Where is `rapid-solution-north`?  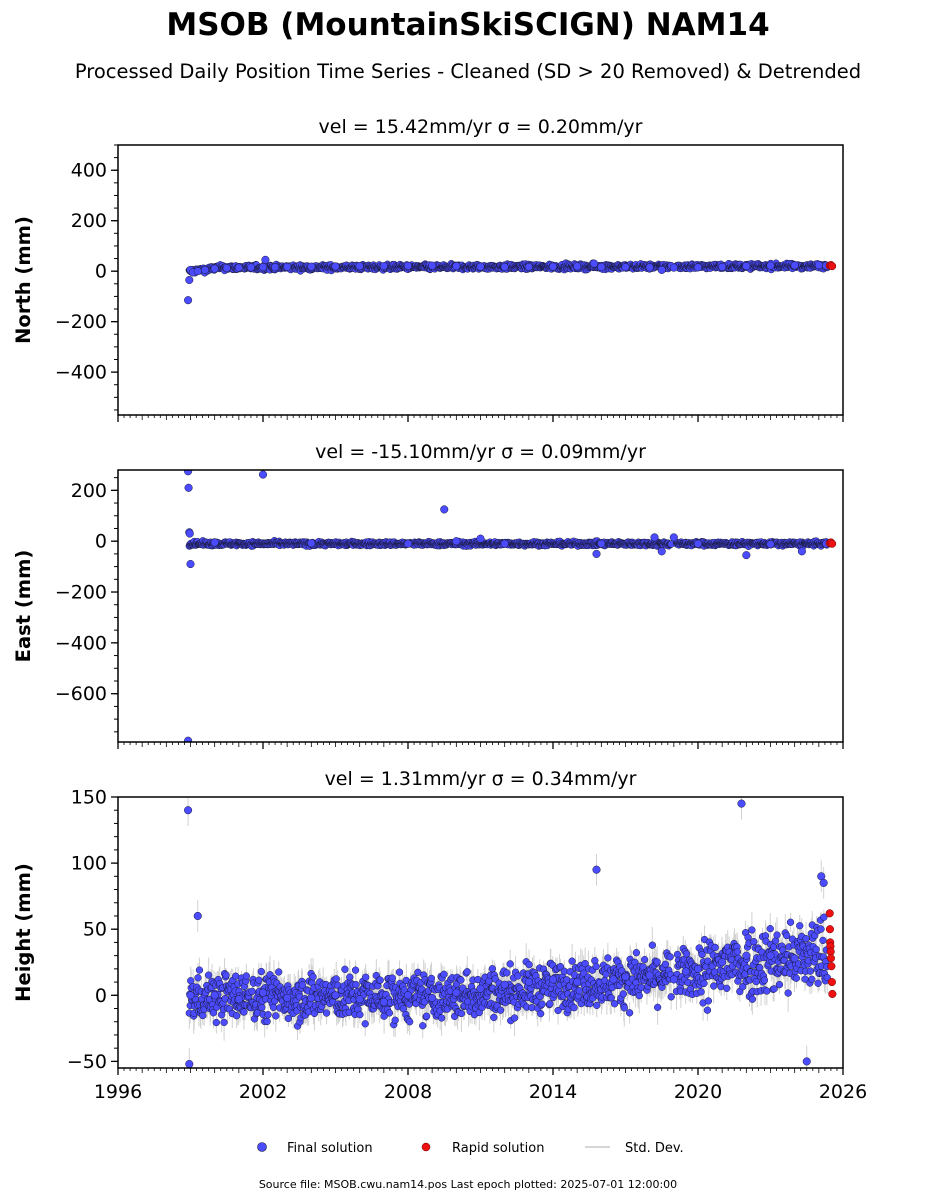 rapid-solution-north is located at coordinates (831, 266).